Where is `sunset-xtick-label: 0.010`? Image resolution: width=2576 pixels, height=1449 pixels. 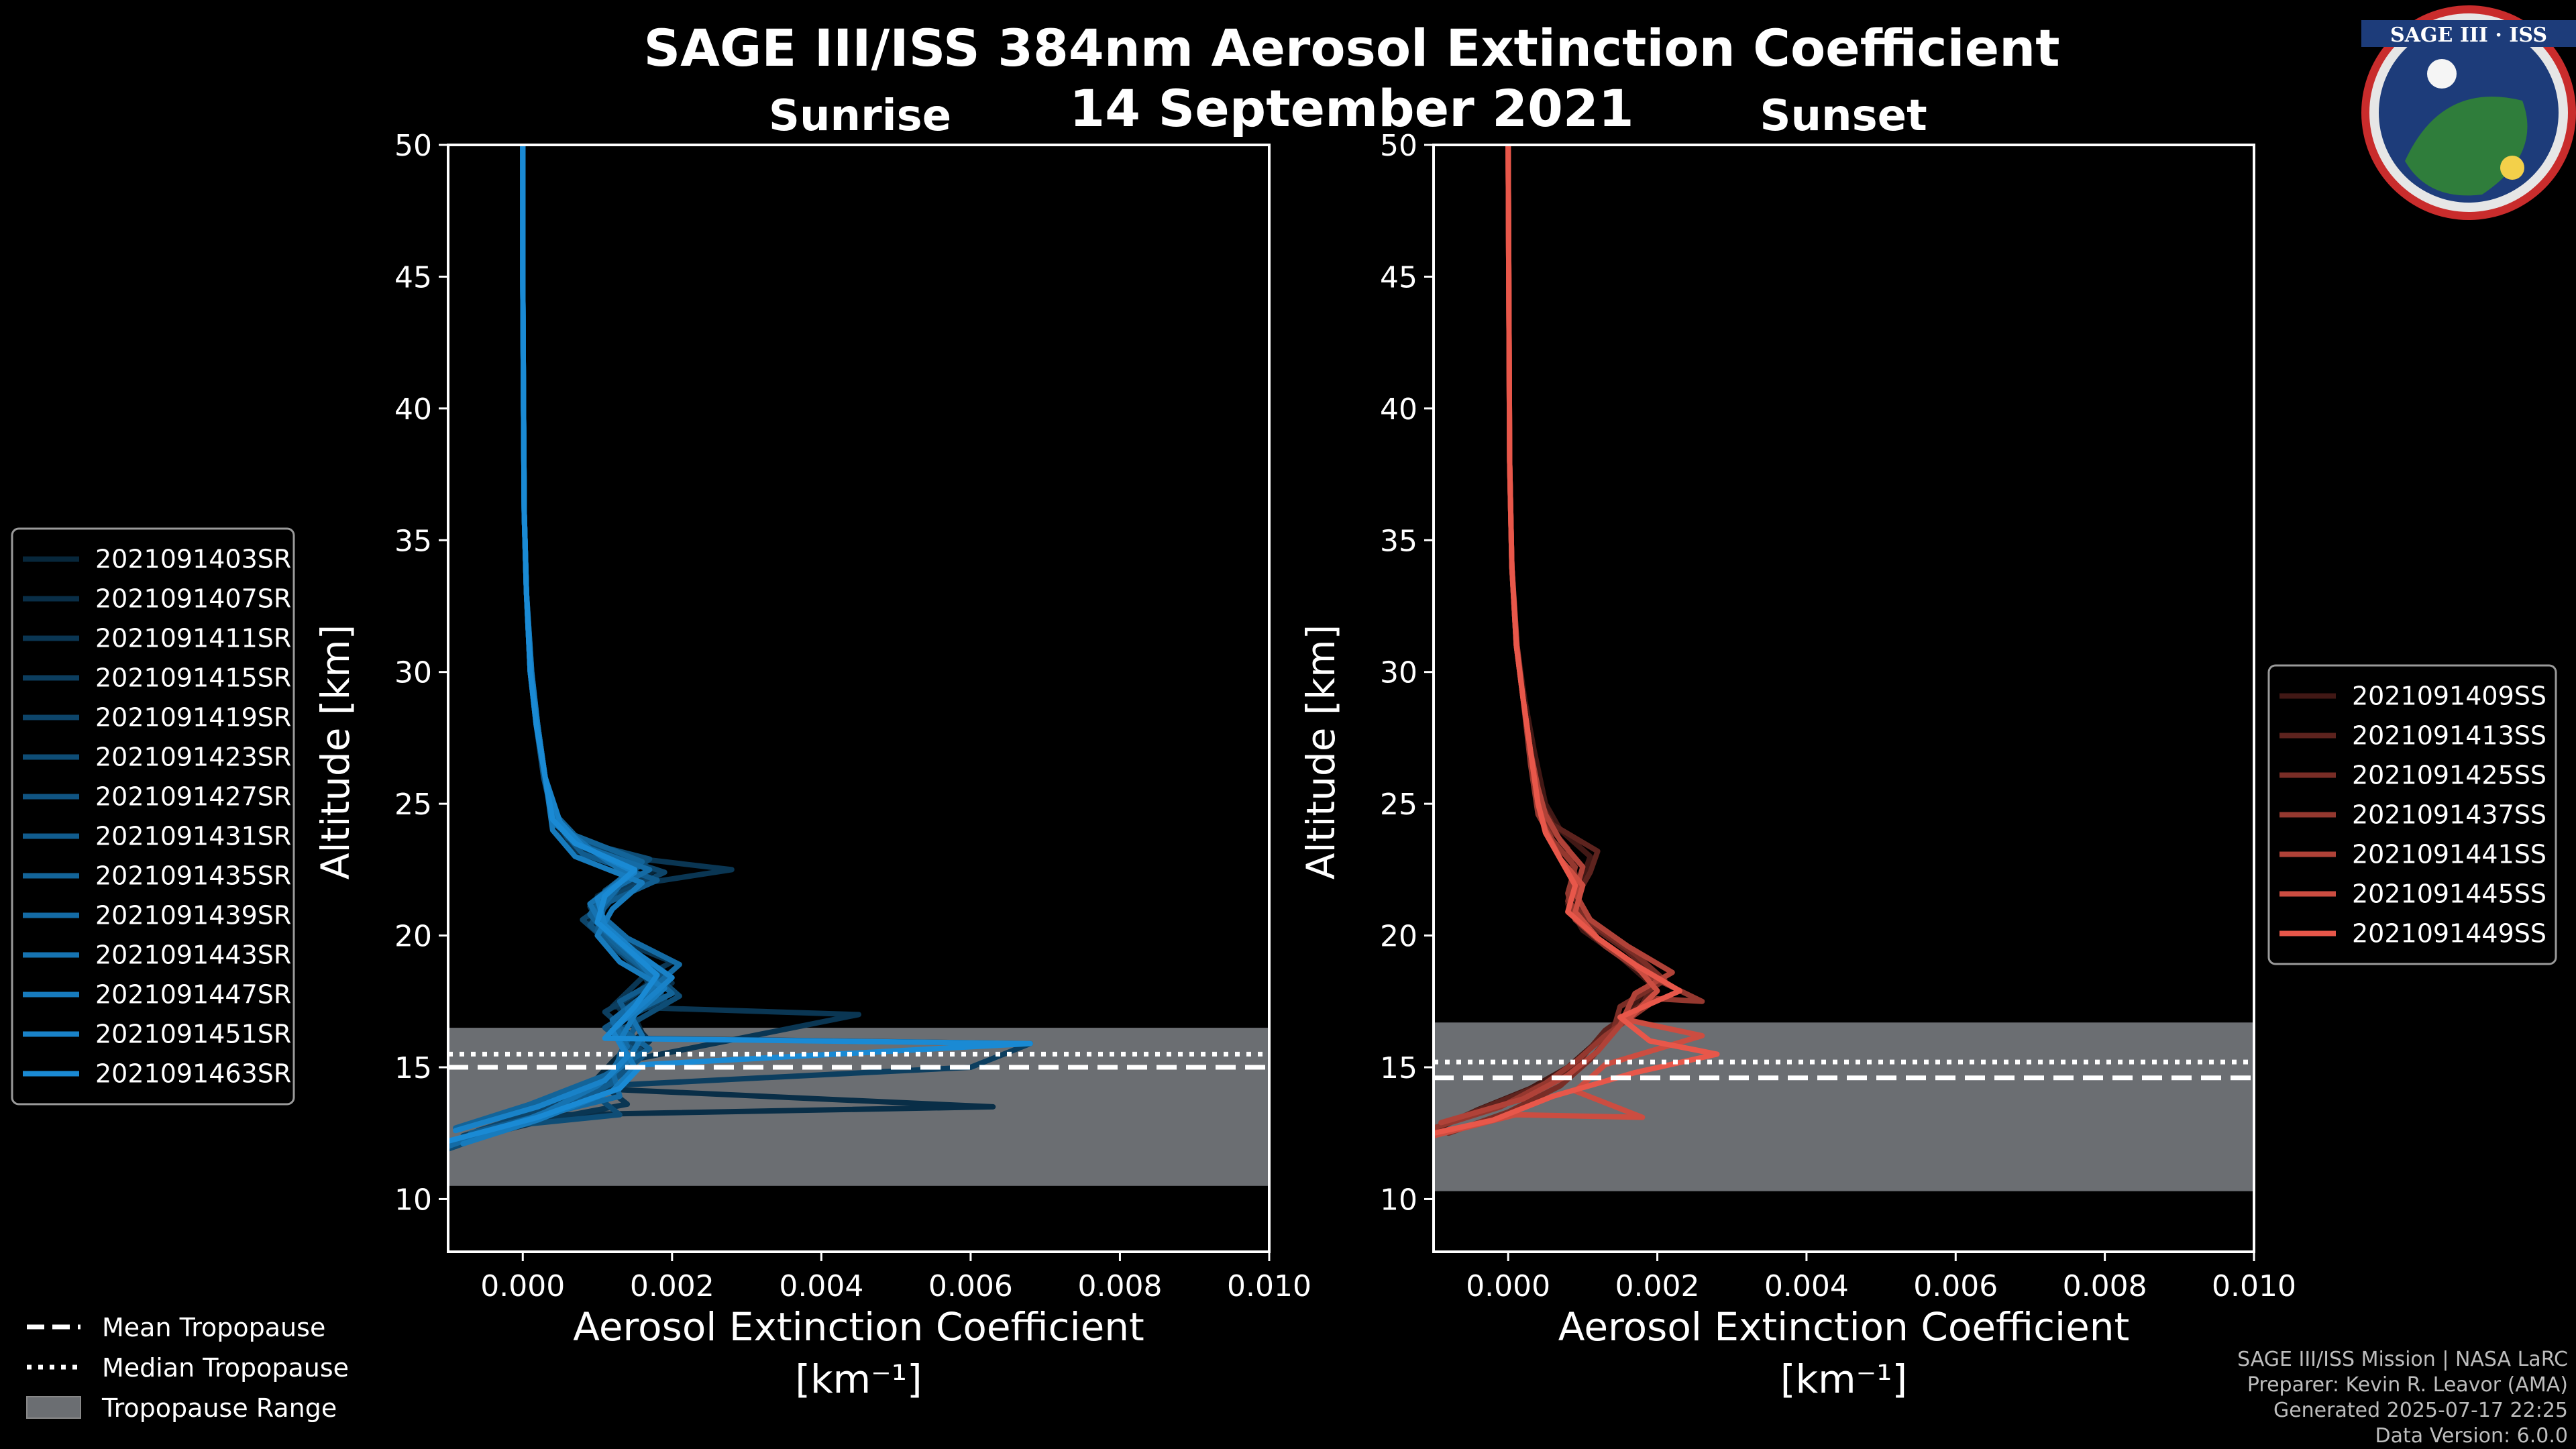
sunset-xtick-label: 0.010 is located at coordinates (2254, 1286).